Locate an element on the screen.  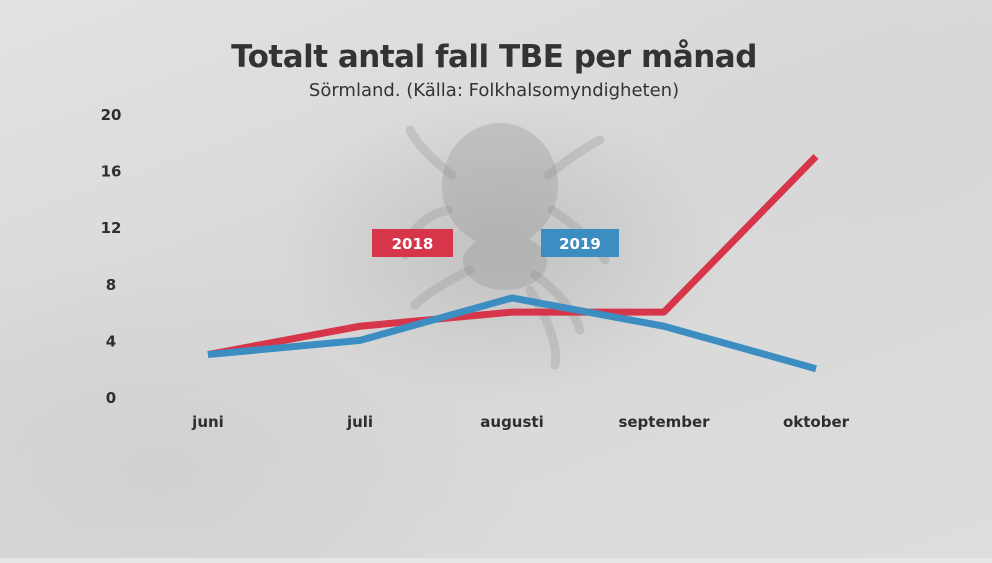
y-tick-label: 8 is located at coordinates (111, 285).